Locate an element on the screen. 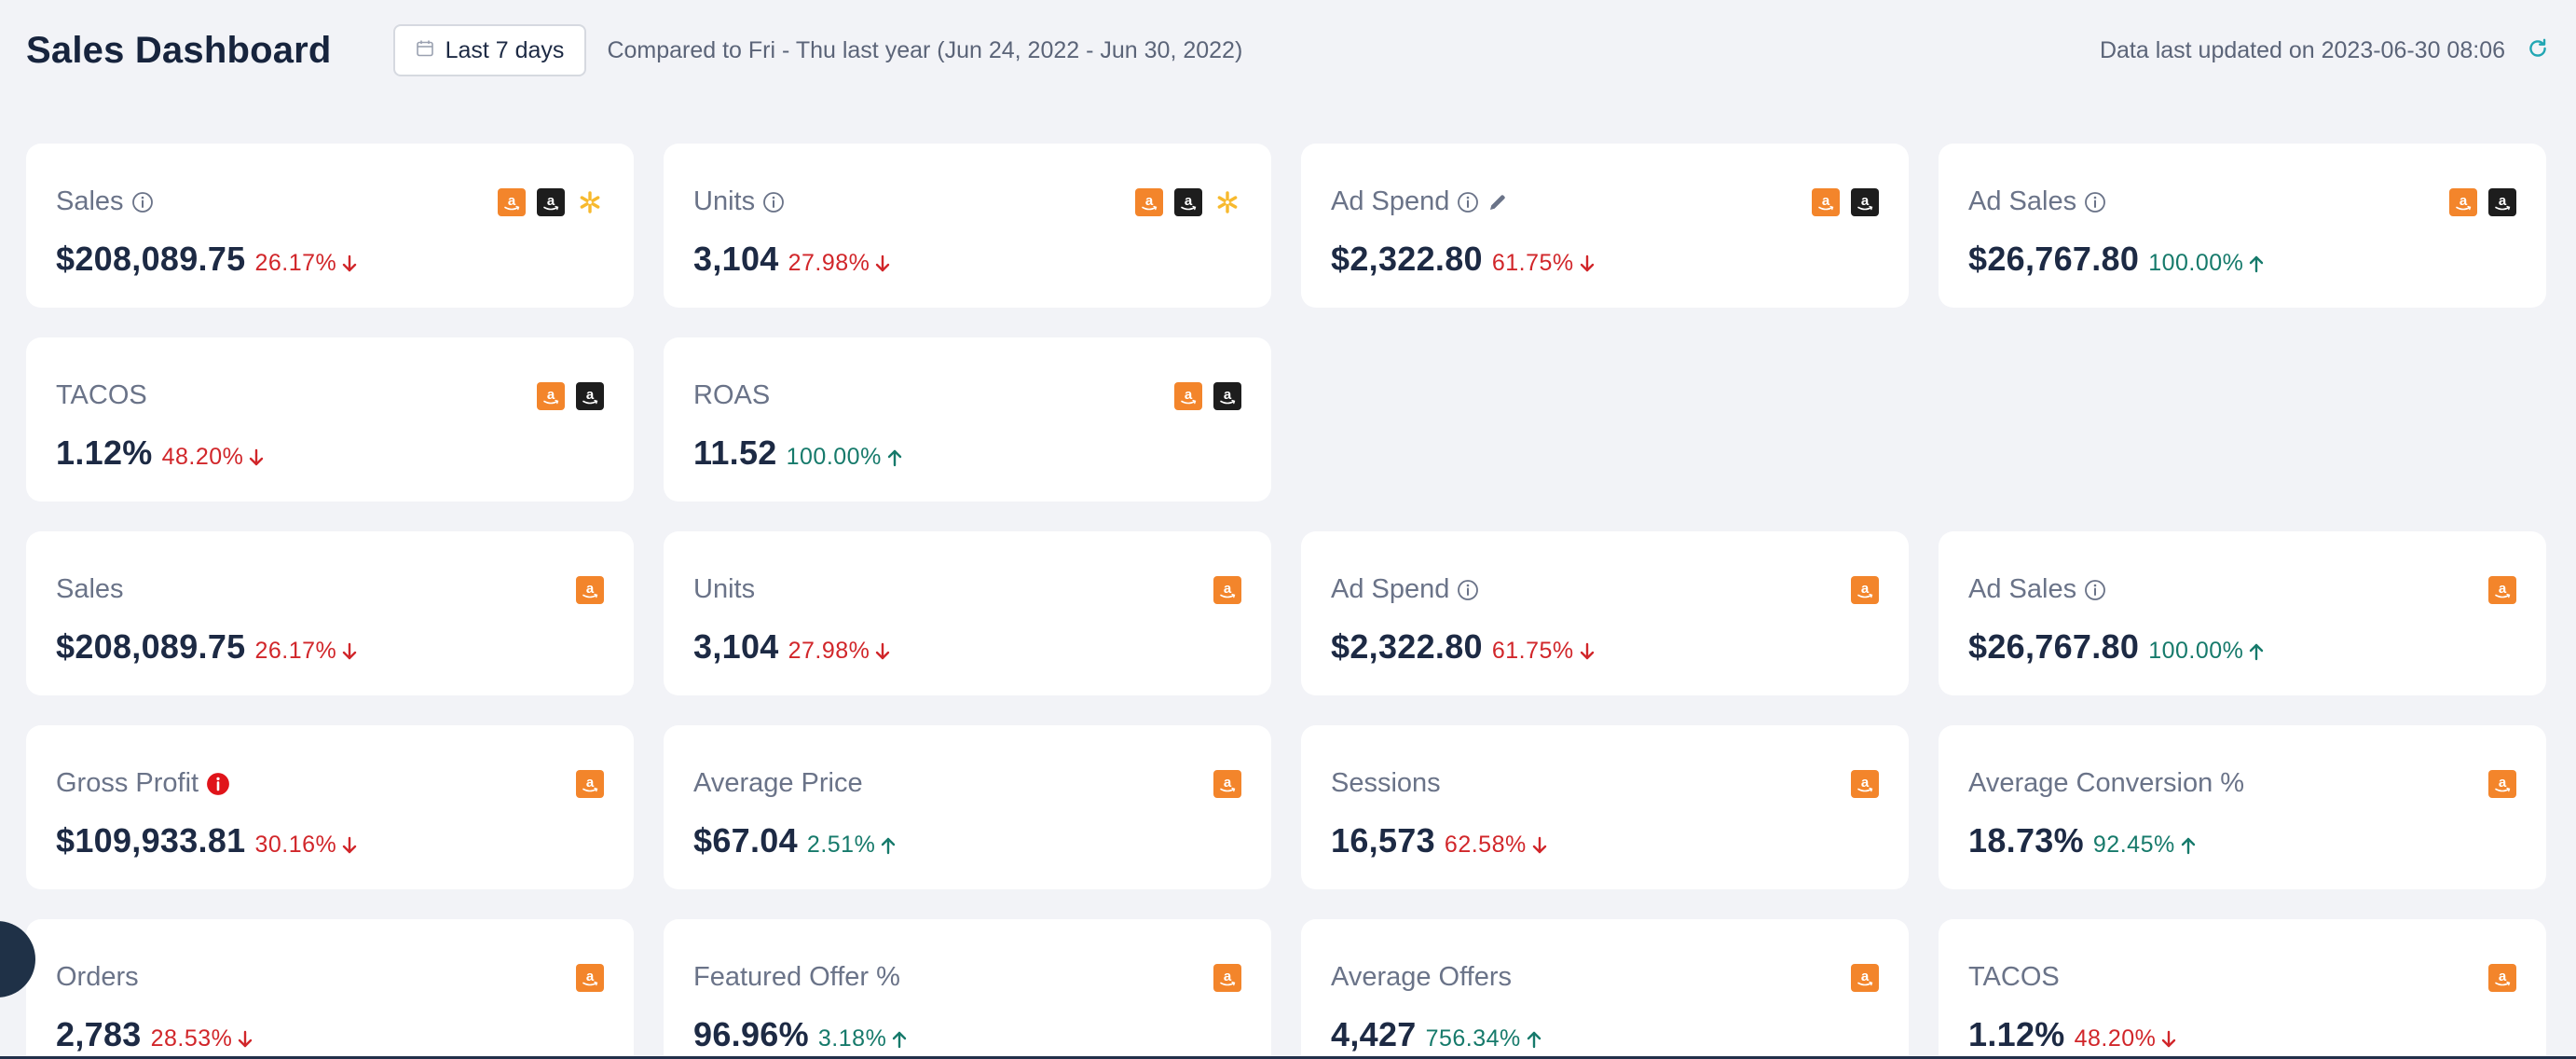  metric-title: Featured Offer % is located at coordinates (796, 977).